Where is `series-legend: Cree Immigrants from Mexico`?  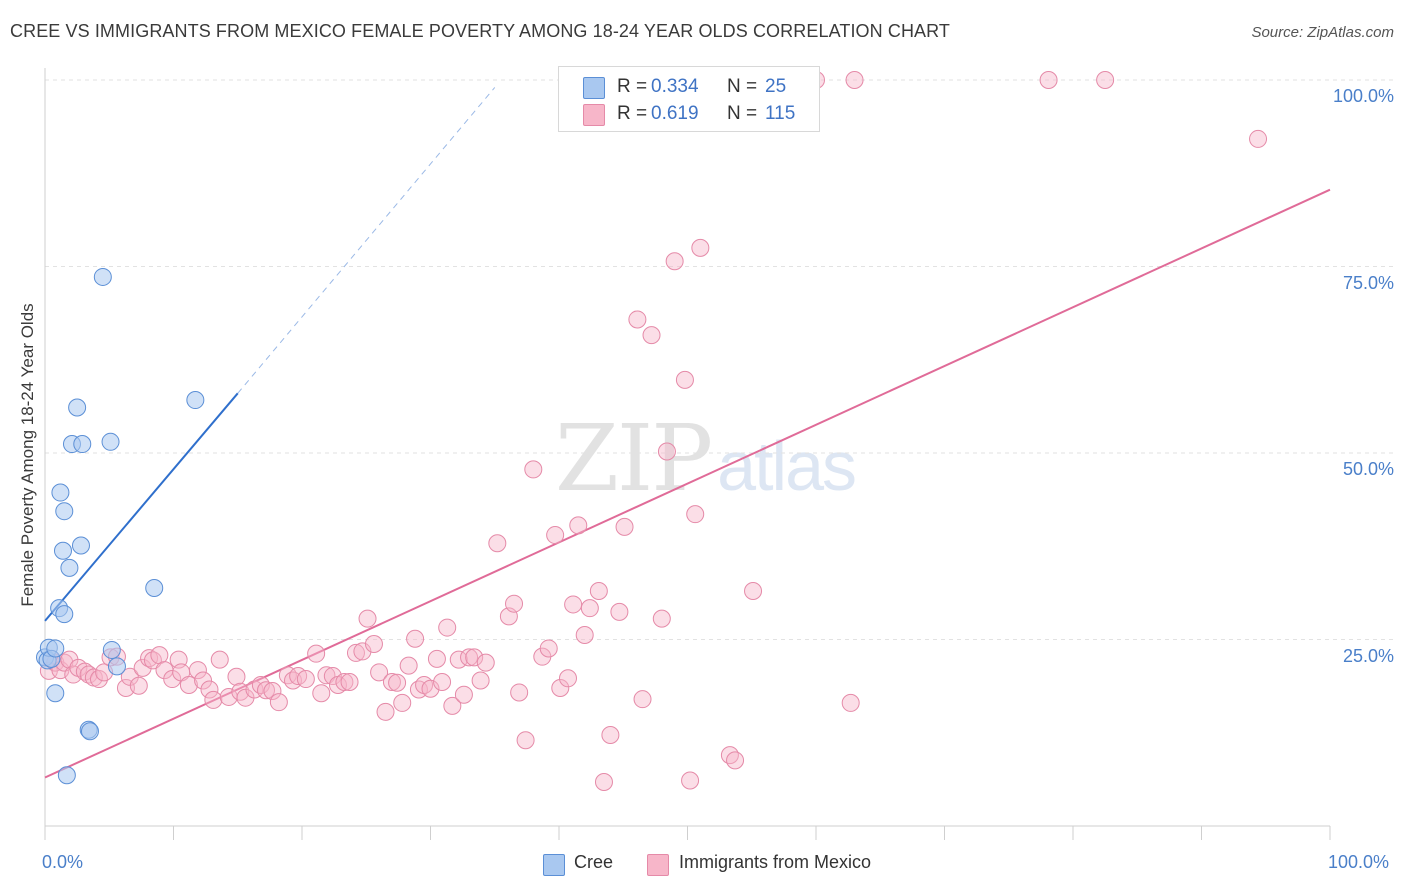 series-legend: Cree Immigrants from Mexico is located at coordinates (703, 865).